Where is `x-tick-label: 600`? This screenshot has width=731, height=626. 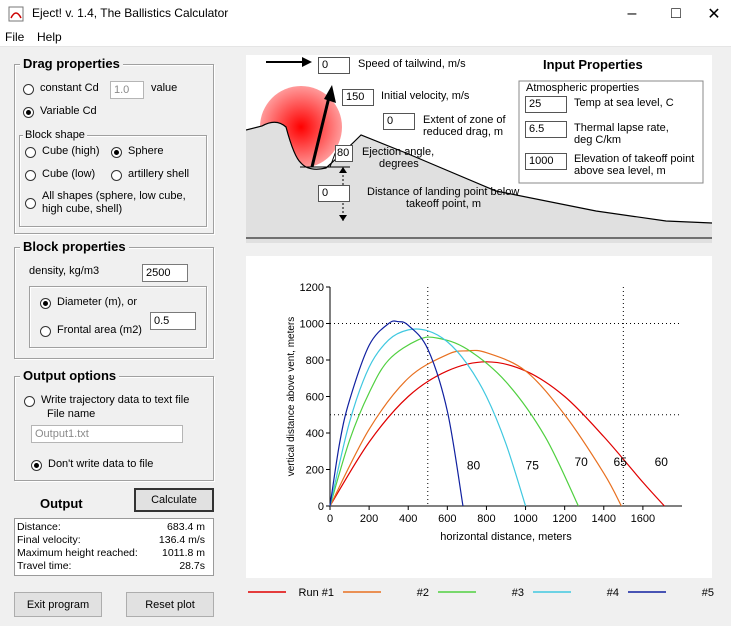 x-tick-label: 600 is located at coordinates (447, 519).